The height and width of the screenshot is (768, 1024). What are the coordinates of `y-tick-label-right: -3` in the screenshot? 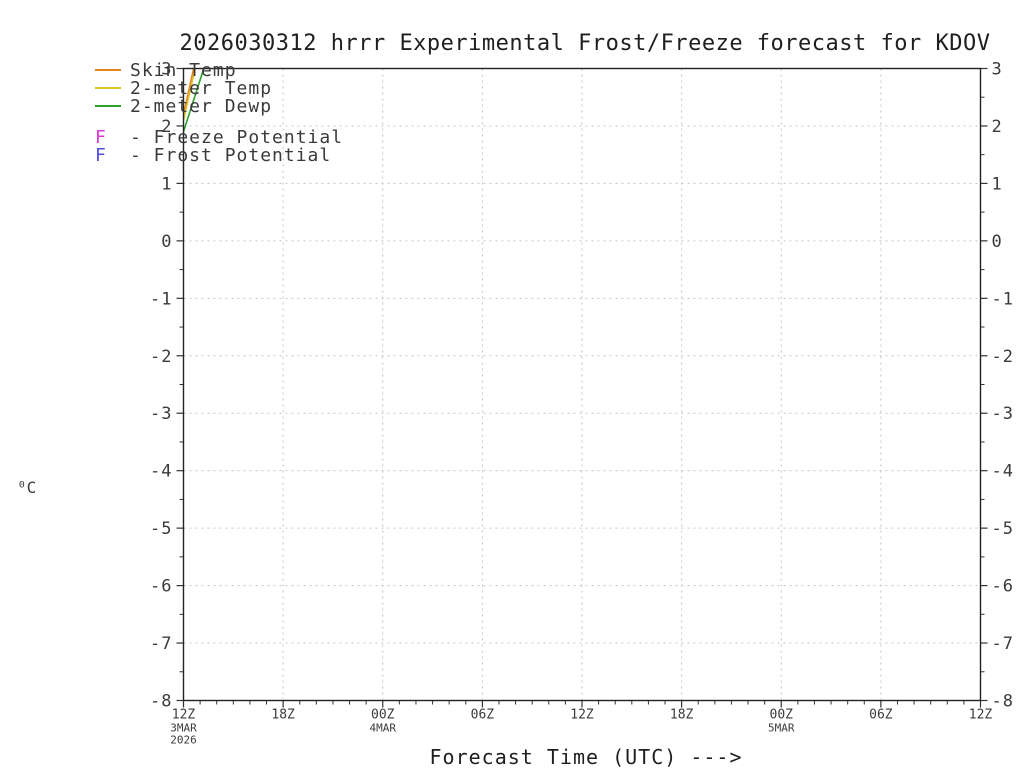 It's located at (1003, 414).